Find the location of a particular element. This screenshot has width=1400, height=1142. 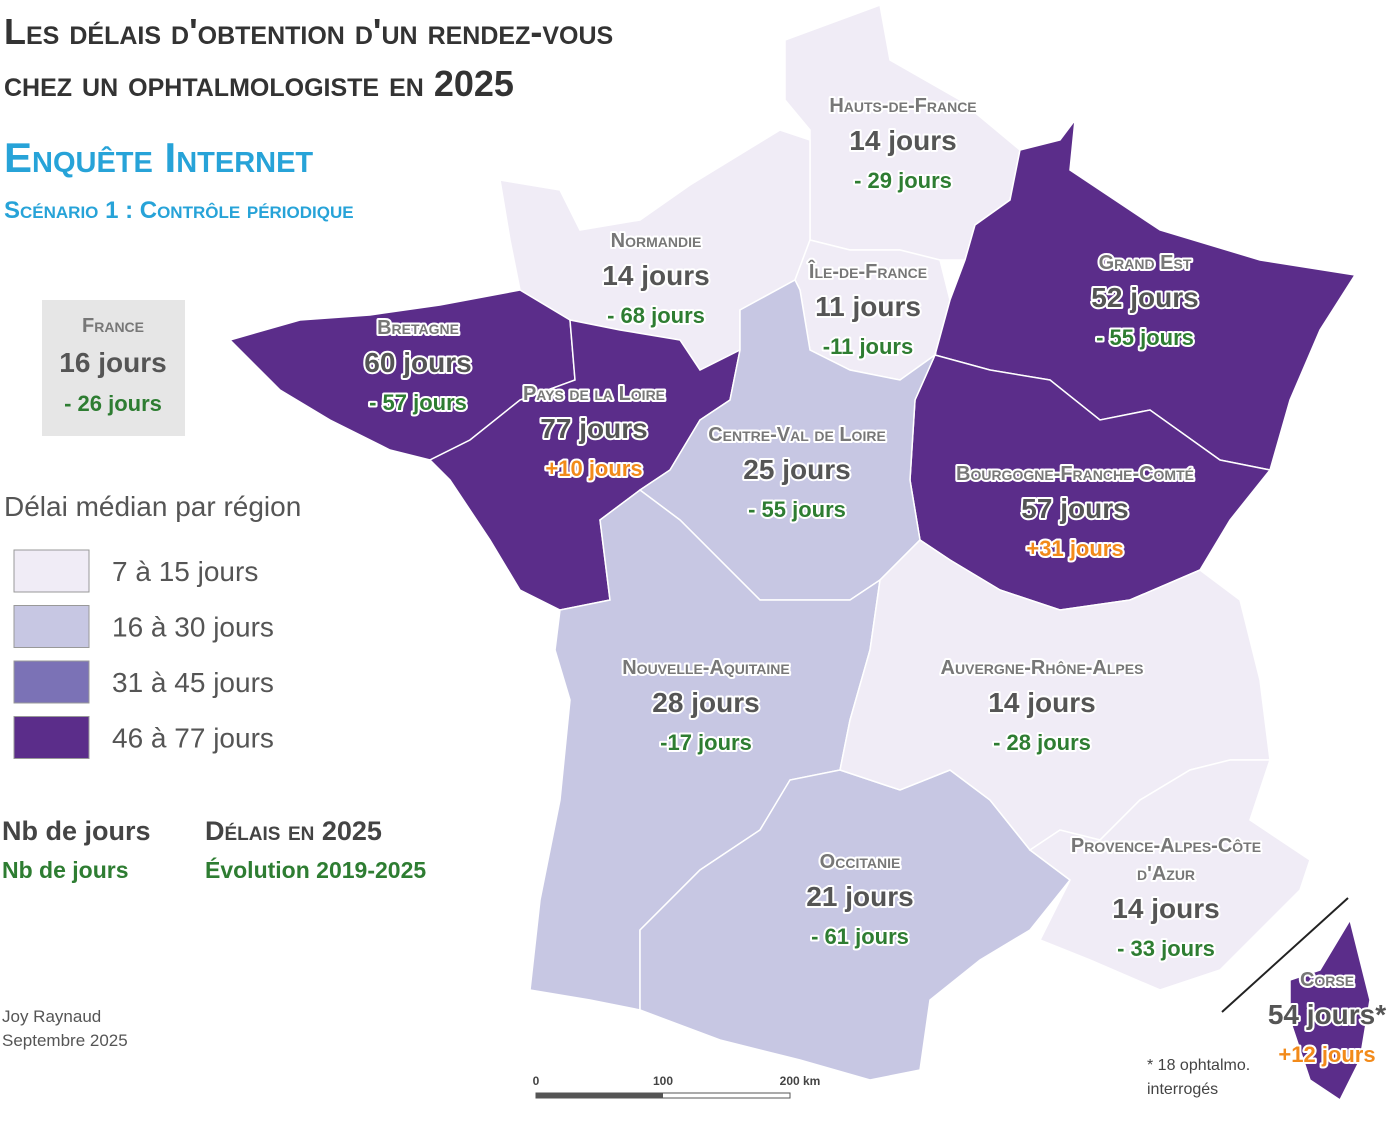

region-evolution: - 28 jours is located at coordinates (1042, 742).